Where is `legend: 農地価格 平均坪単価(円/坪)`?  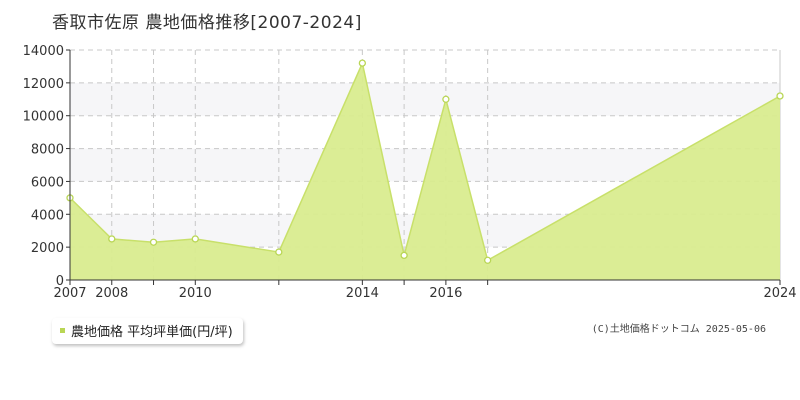
legend: 農地価格 平均坪単価(円/坪) is located at coordinates (147, 331).